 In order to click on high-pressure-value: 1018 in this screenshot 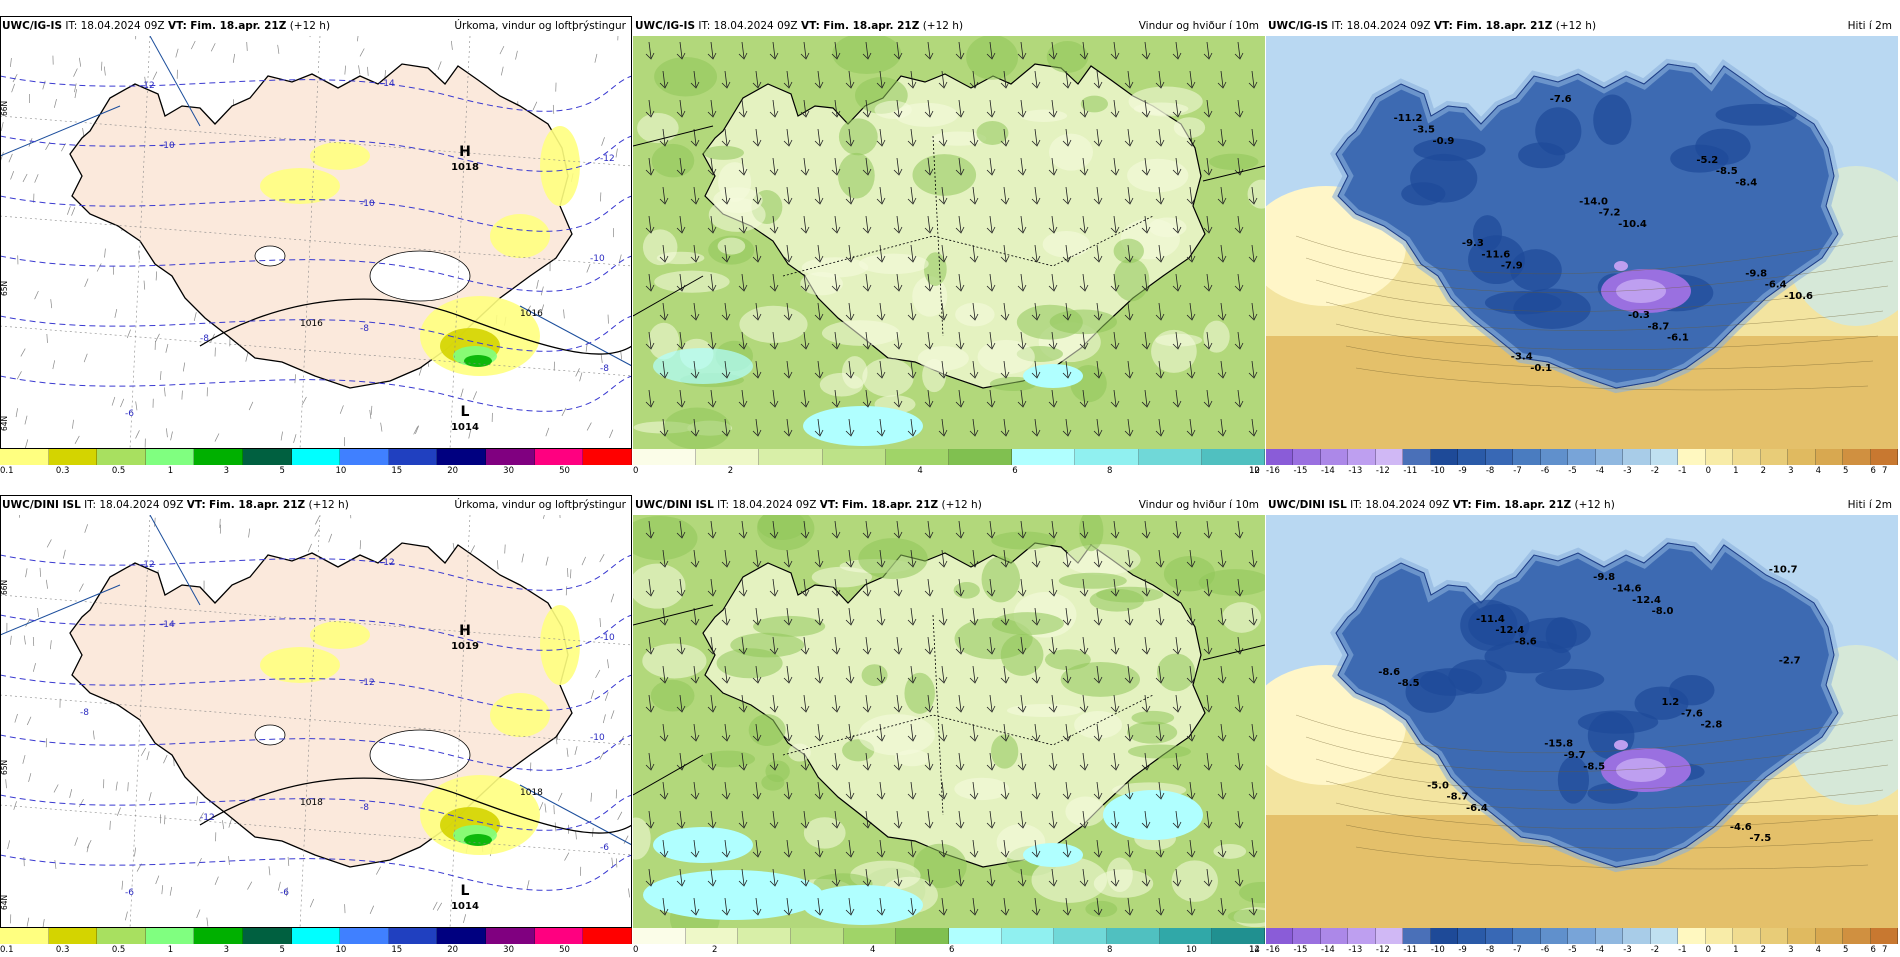, I will do `click(465, 167)`.